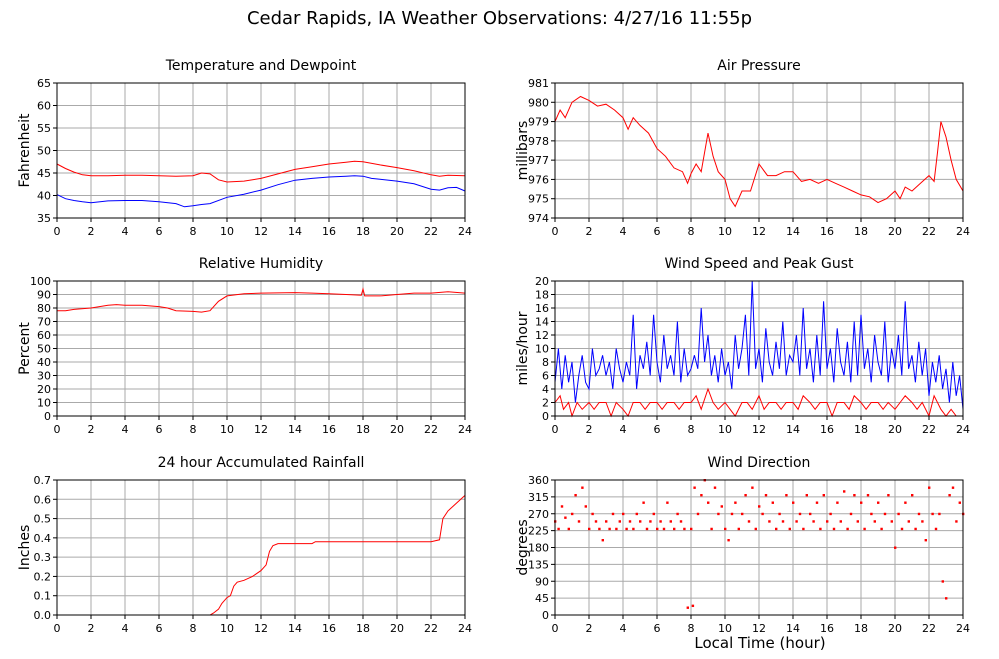  I want to click on y-tick-label: 65, so click(44, 83).